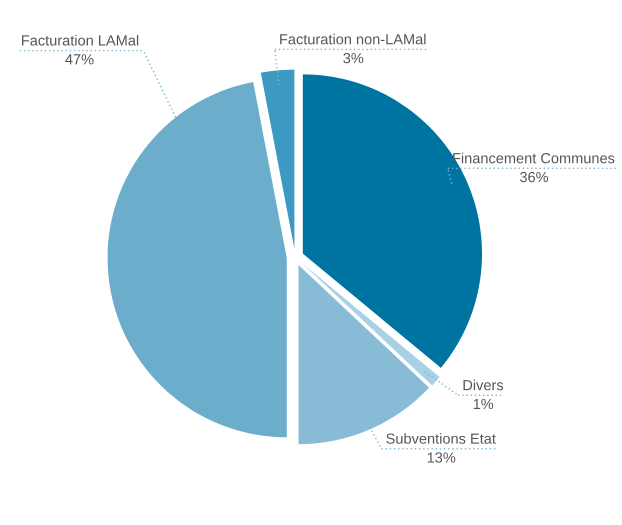  What do you see at coordinates (442, 457) in the screenshot?
I see `data-label: 13%` at bounding box center [442, 457].